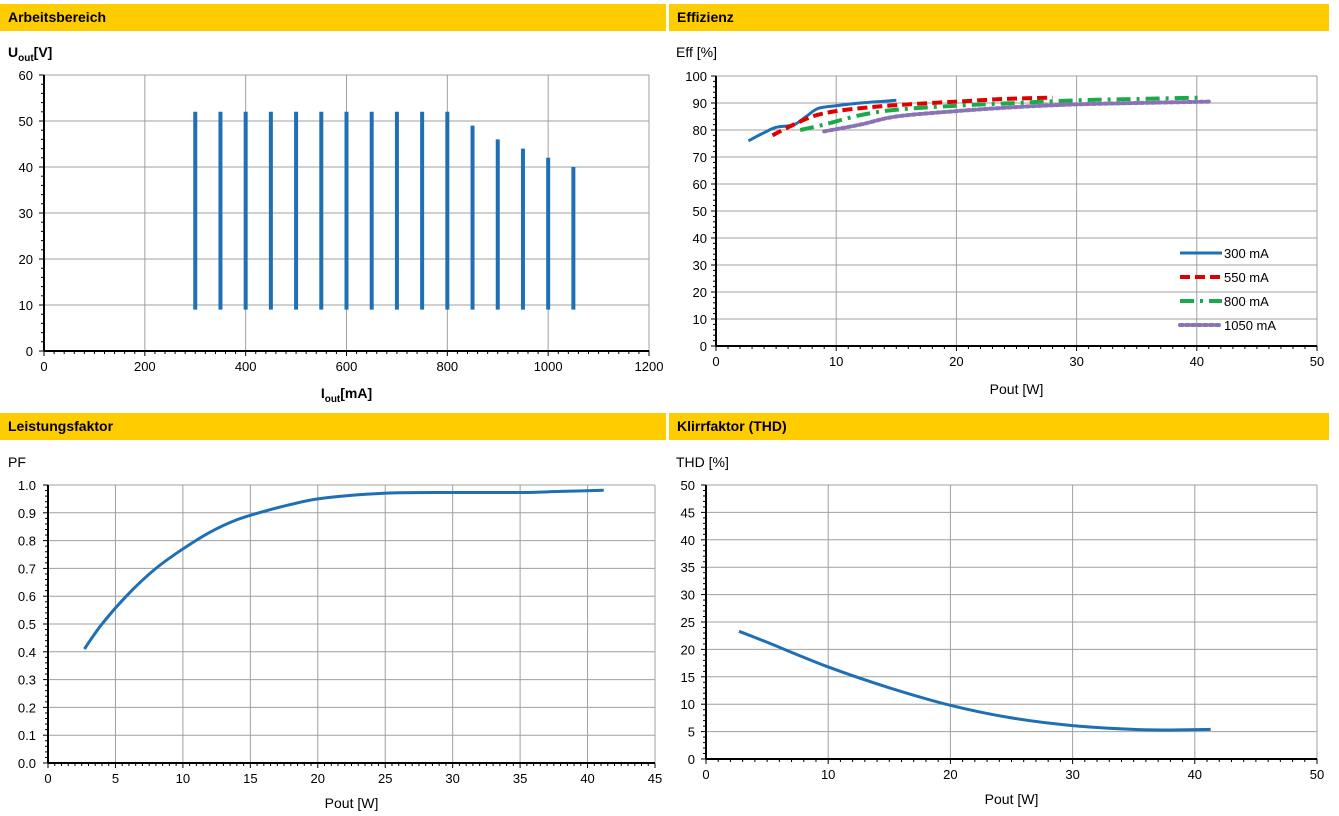 The image size is (1339, 816). Describe the element at coordinates (688, 567) in the screenshot. I see `y-tick-label: 35` at that location.